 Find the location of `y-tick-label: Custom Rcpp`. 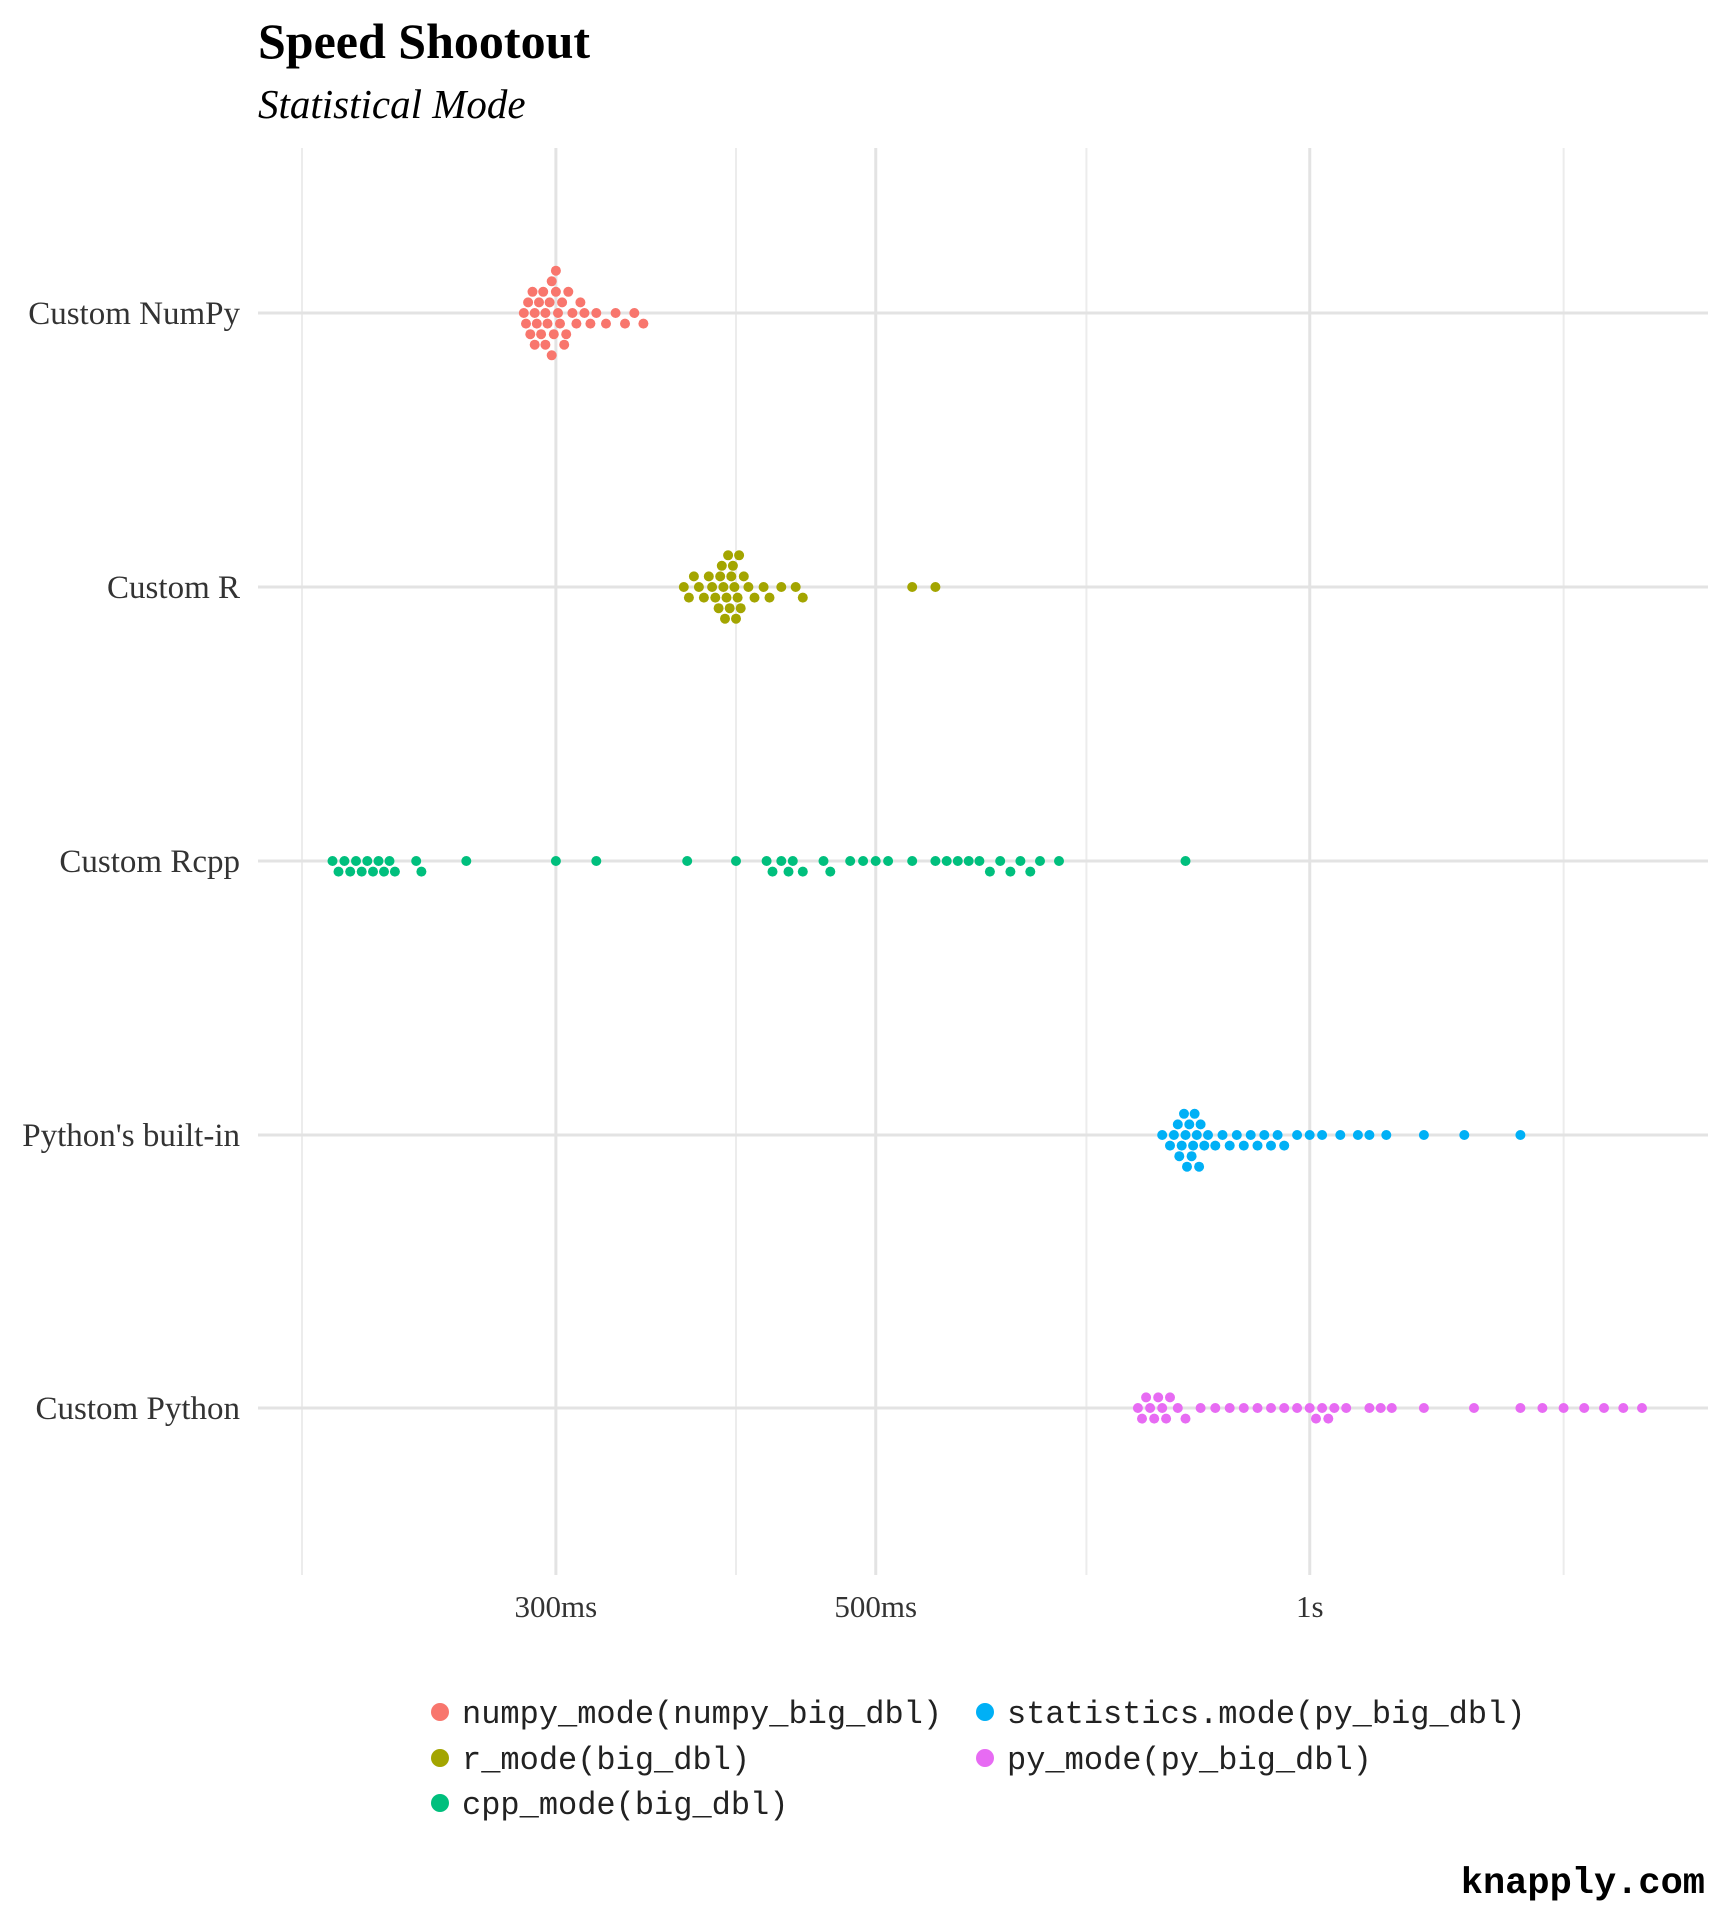

y-tick-label: Custom Rcpp is located at coordinates (149, 862).